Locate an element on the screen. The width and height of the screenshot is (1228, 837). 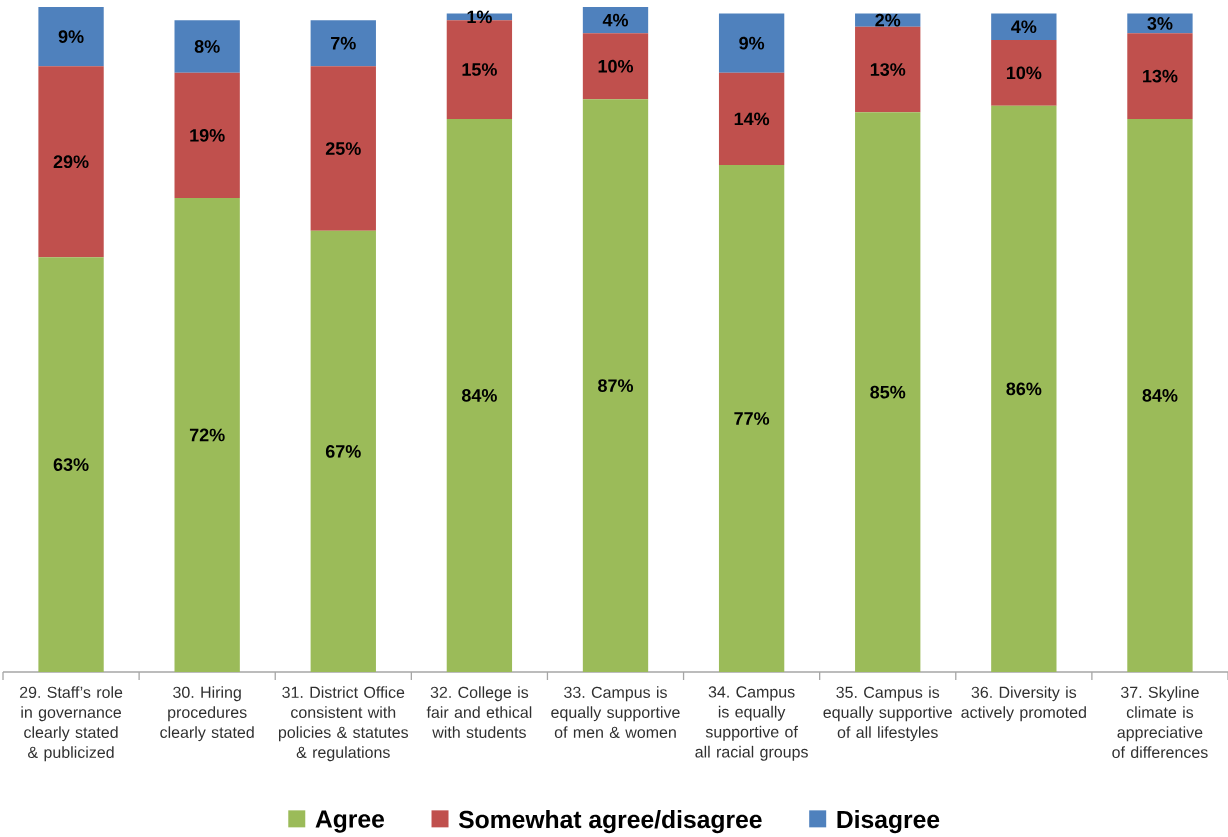
data-label: 63% is located at coordinates (71, 464).